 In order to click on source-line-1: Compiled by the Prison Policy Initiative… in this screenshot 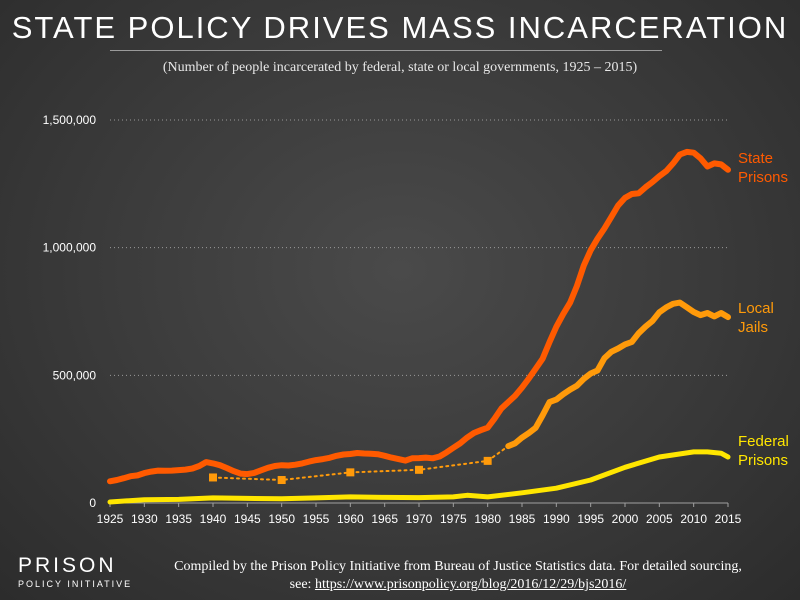, I will do `click(458, 566)`.